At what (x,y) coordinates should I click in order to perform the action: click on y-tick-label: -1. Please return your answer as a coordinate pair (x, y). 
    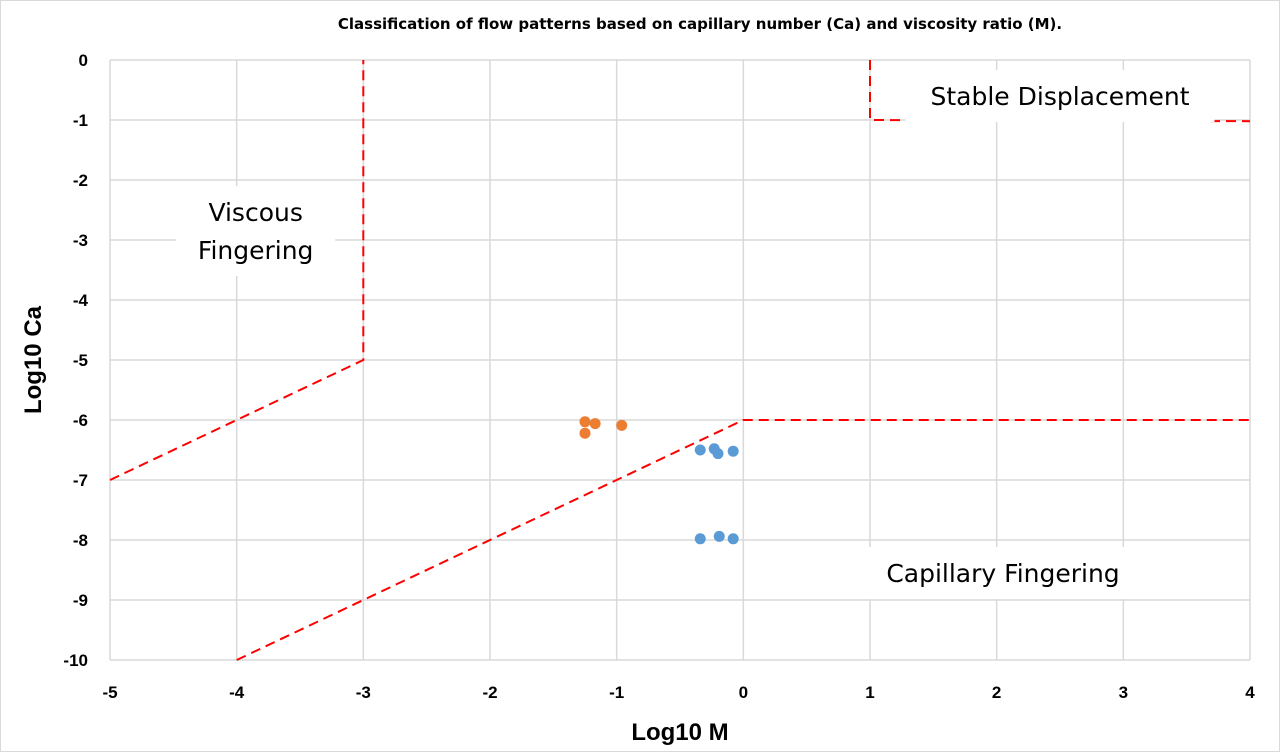
    Looking at the image, I should click on (80, 120).